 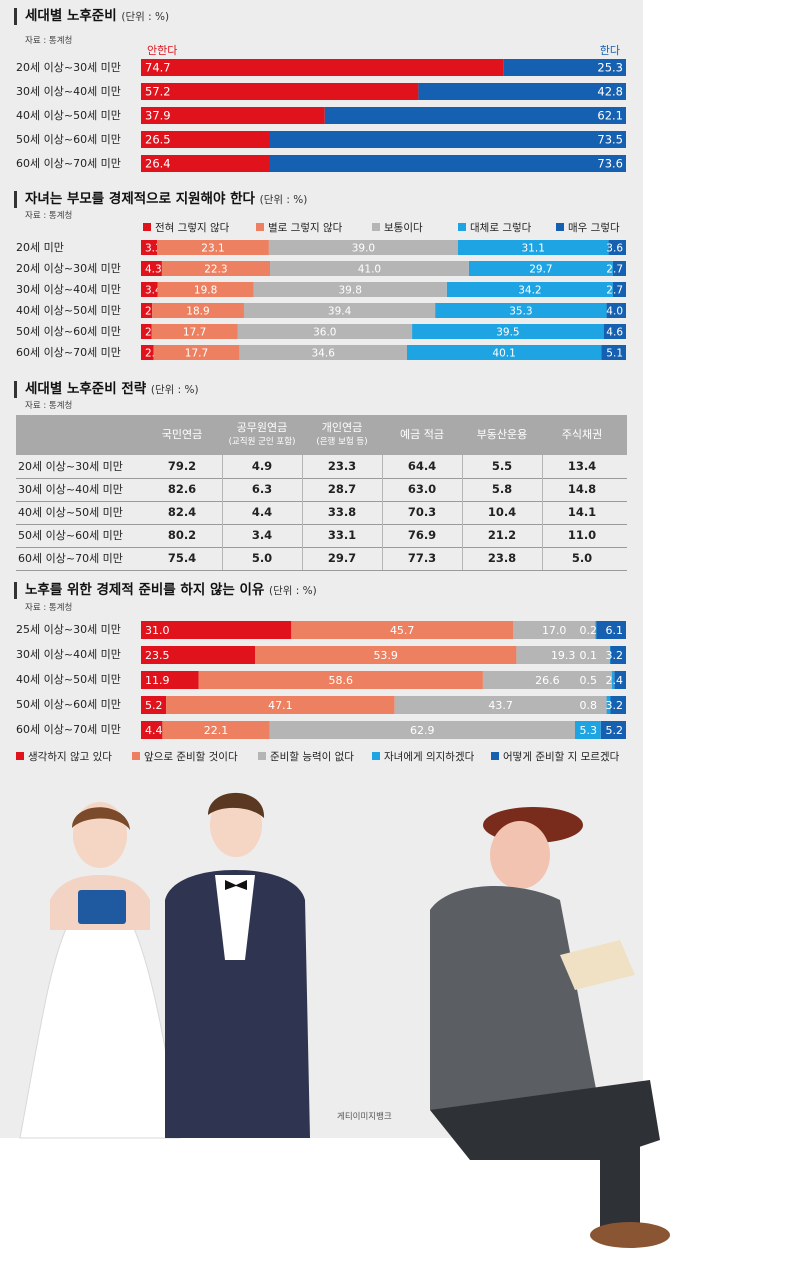 I want to click on table-row: 30세 이상~40세 미만 82.6 6.3 28.7 63.0 5.8 14.8, so click(x=321, y=490).